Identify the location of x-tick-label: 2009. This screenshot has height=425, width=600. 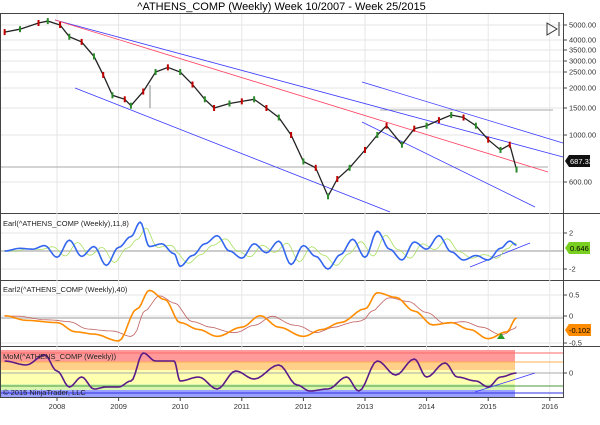
(118, 406).